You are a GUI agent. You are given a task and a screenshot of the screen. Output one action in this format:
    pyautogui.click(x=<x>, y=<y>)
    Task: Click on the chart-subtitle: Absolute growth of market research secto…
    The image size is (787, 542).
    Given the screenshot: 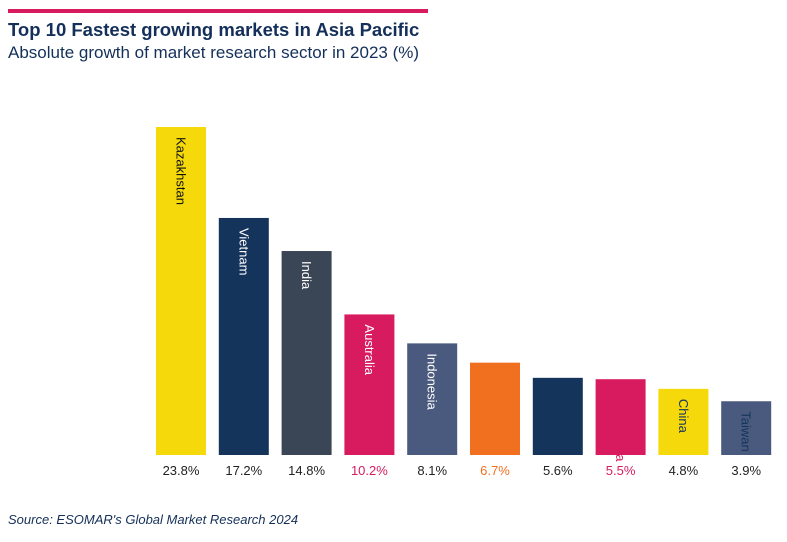 What is the action you would take?
    pyautogui.click(x=214, y=52)
    